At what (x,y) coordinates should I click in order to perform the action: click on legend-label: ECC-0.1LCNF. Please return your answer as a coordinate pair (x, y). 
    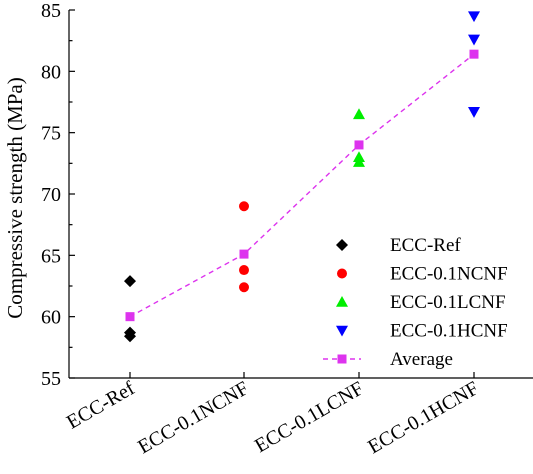
    Looking at the image, I should click on (448, 302).